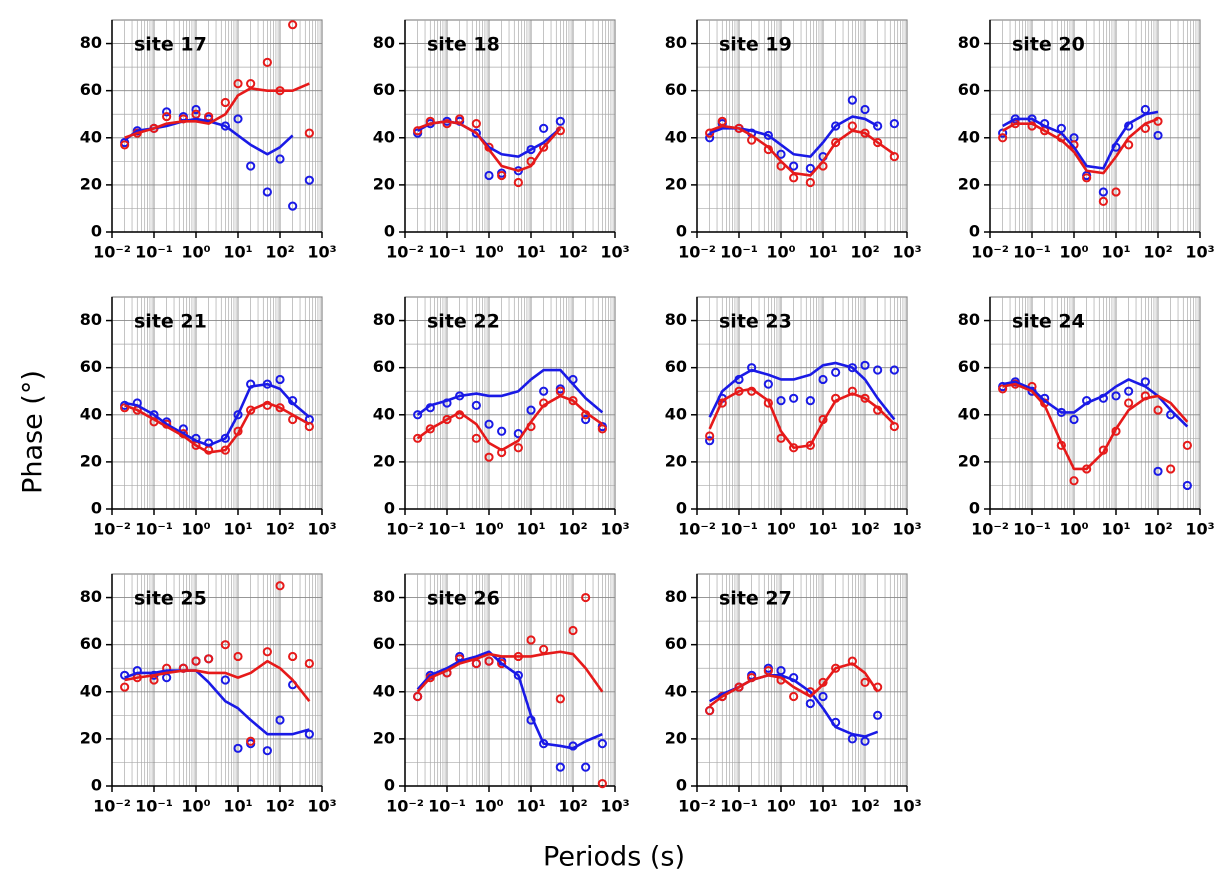  What do you see at coordinates (755, 322) in the screenshot?
I see `panel-title: site 23` at bounding box center [755, 322].